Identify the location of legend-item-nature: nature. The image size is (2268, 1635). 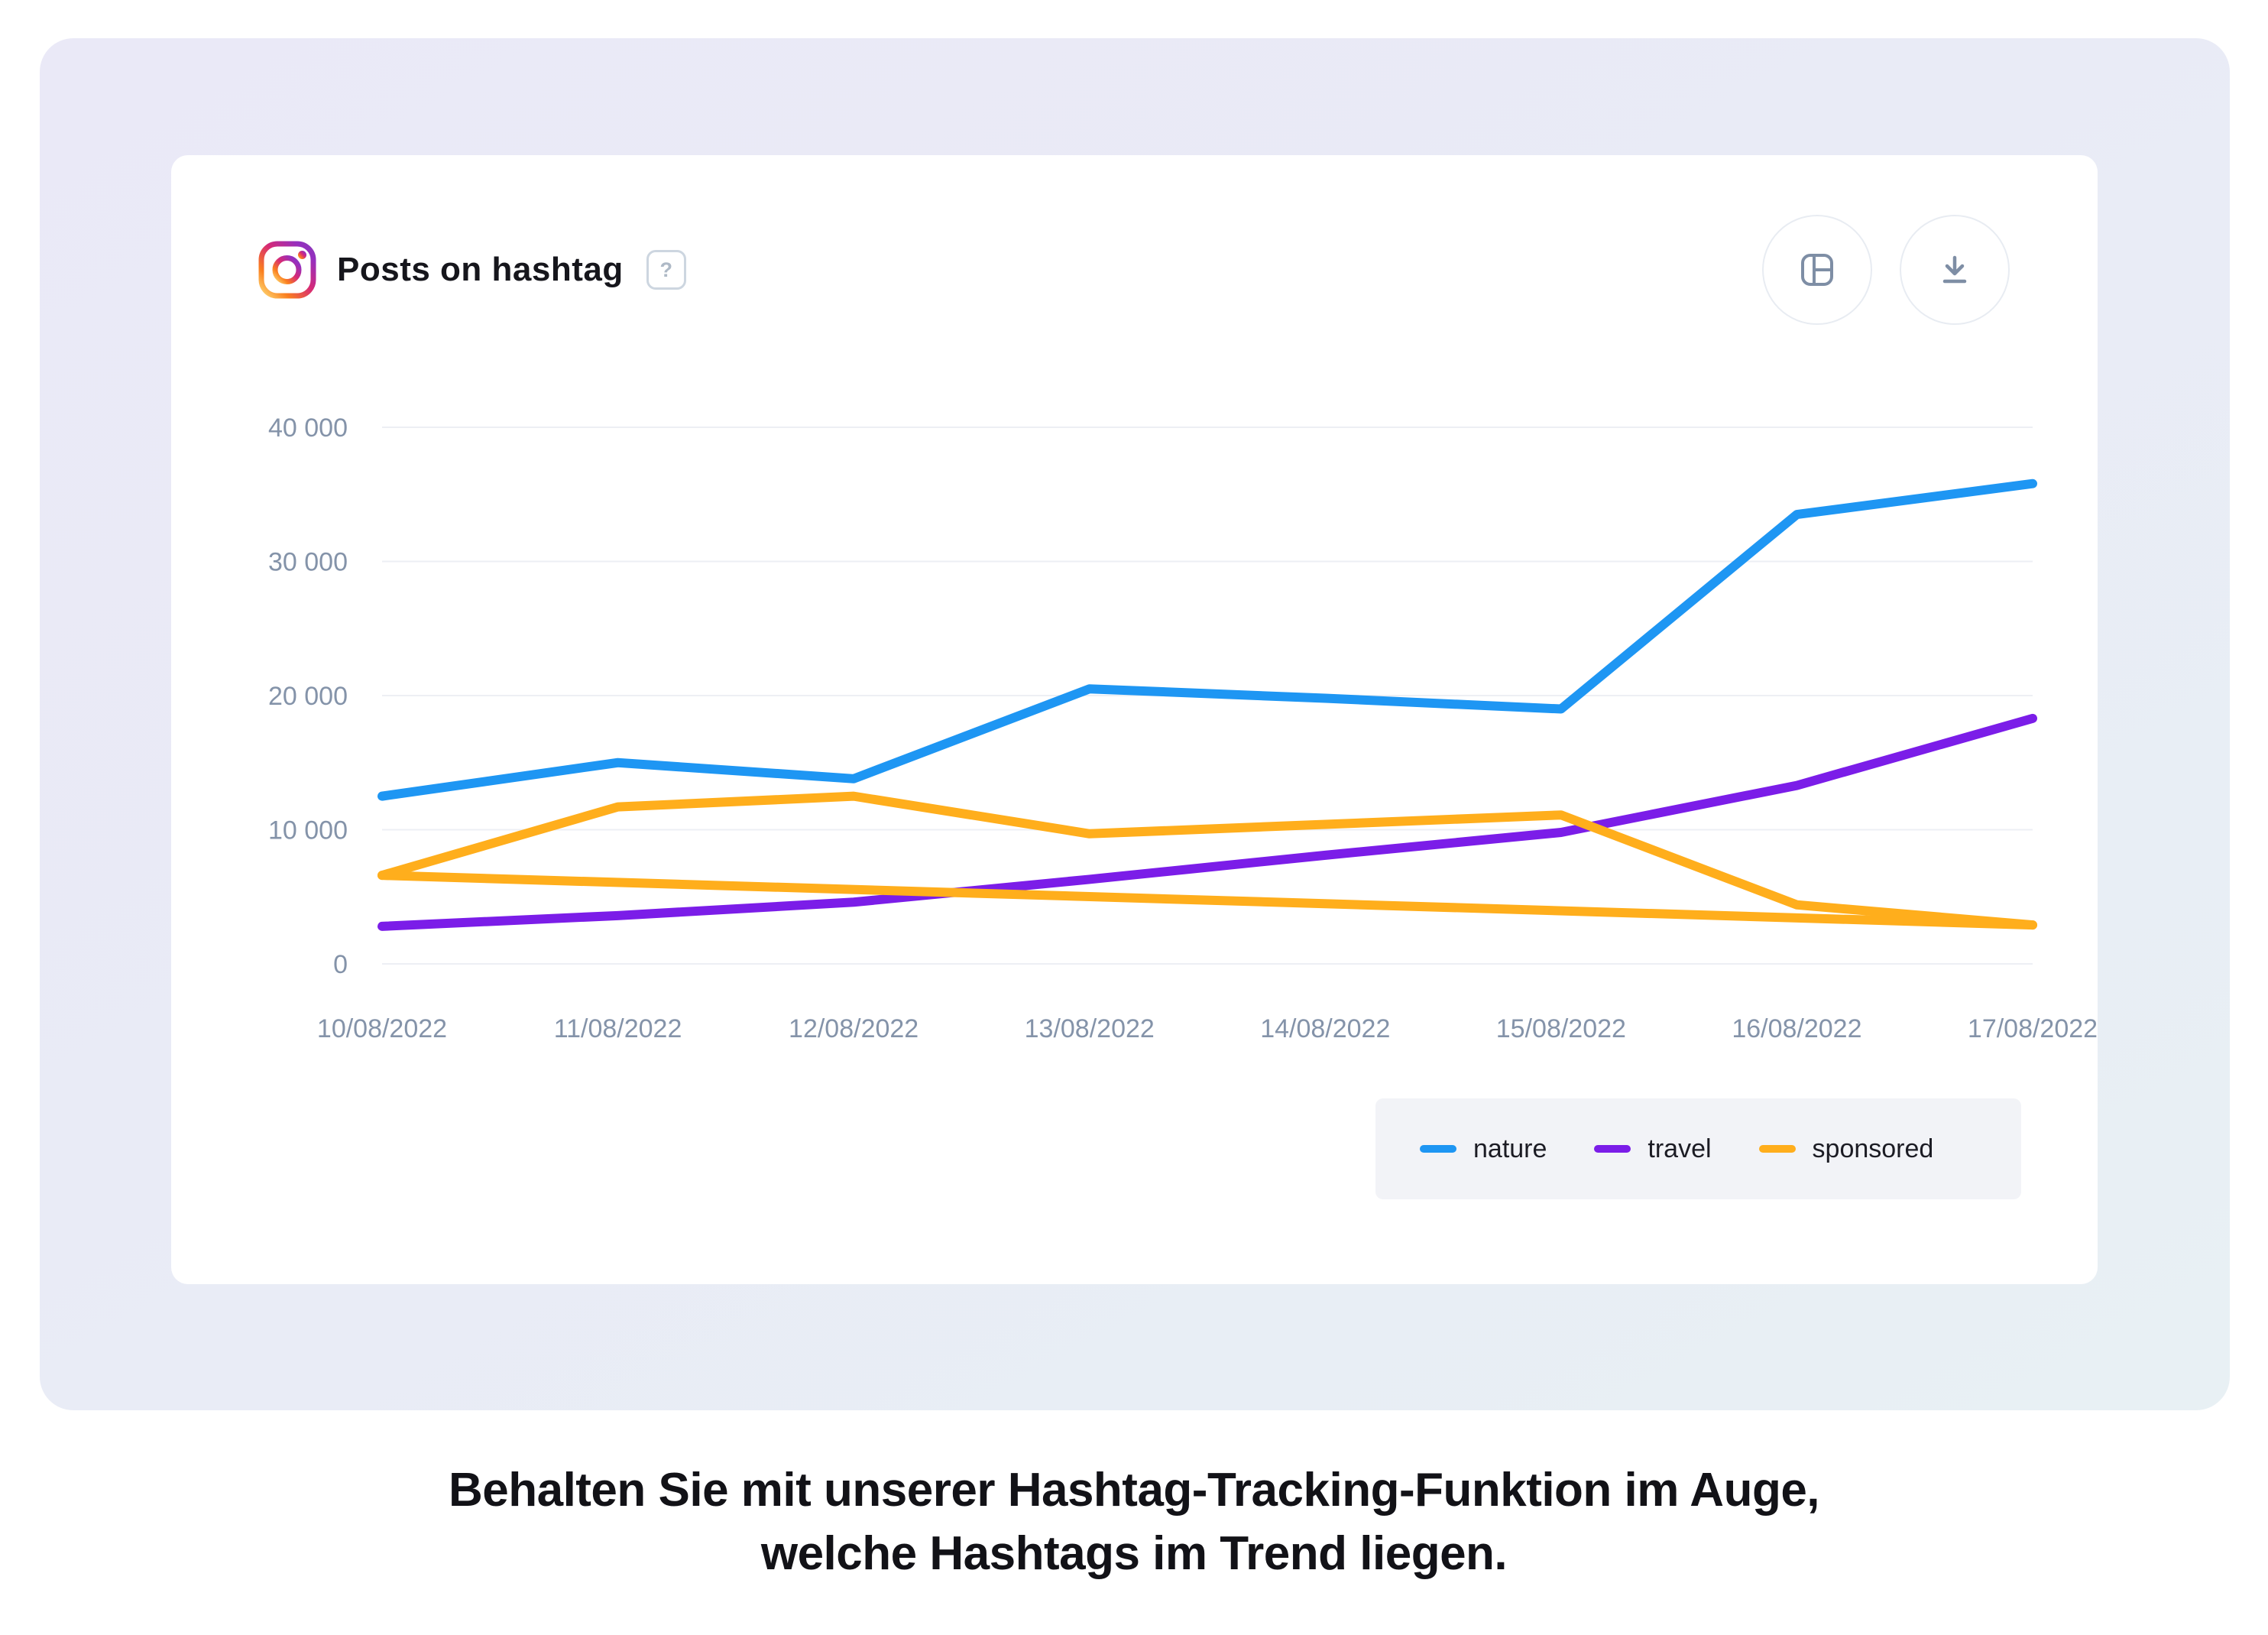
(1484, 1149).